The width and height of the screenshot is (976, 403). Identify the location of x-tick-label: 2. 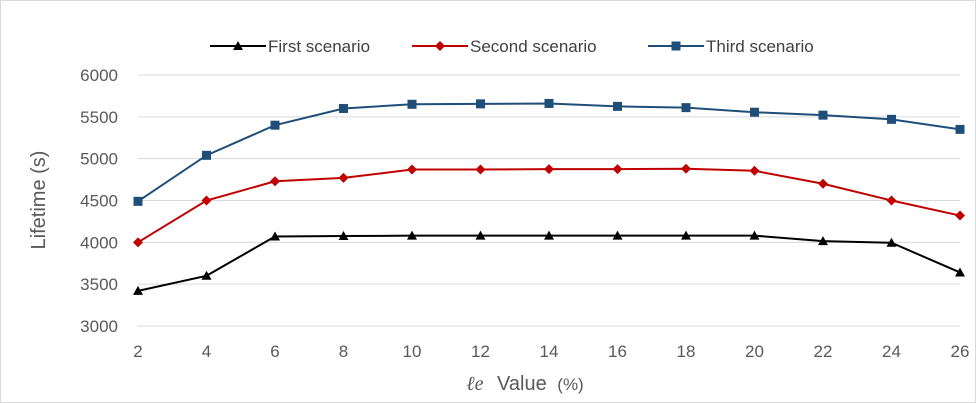
(137, 351).